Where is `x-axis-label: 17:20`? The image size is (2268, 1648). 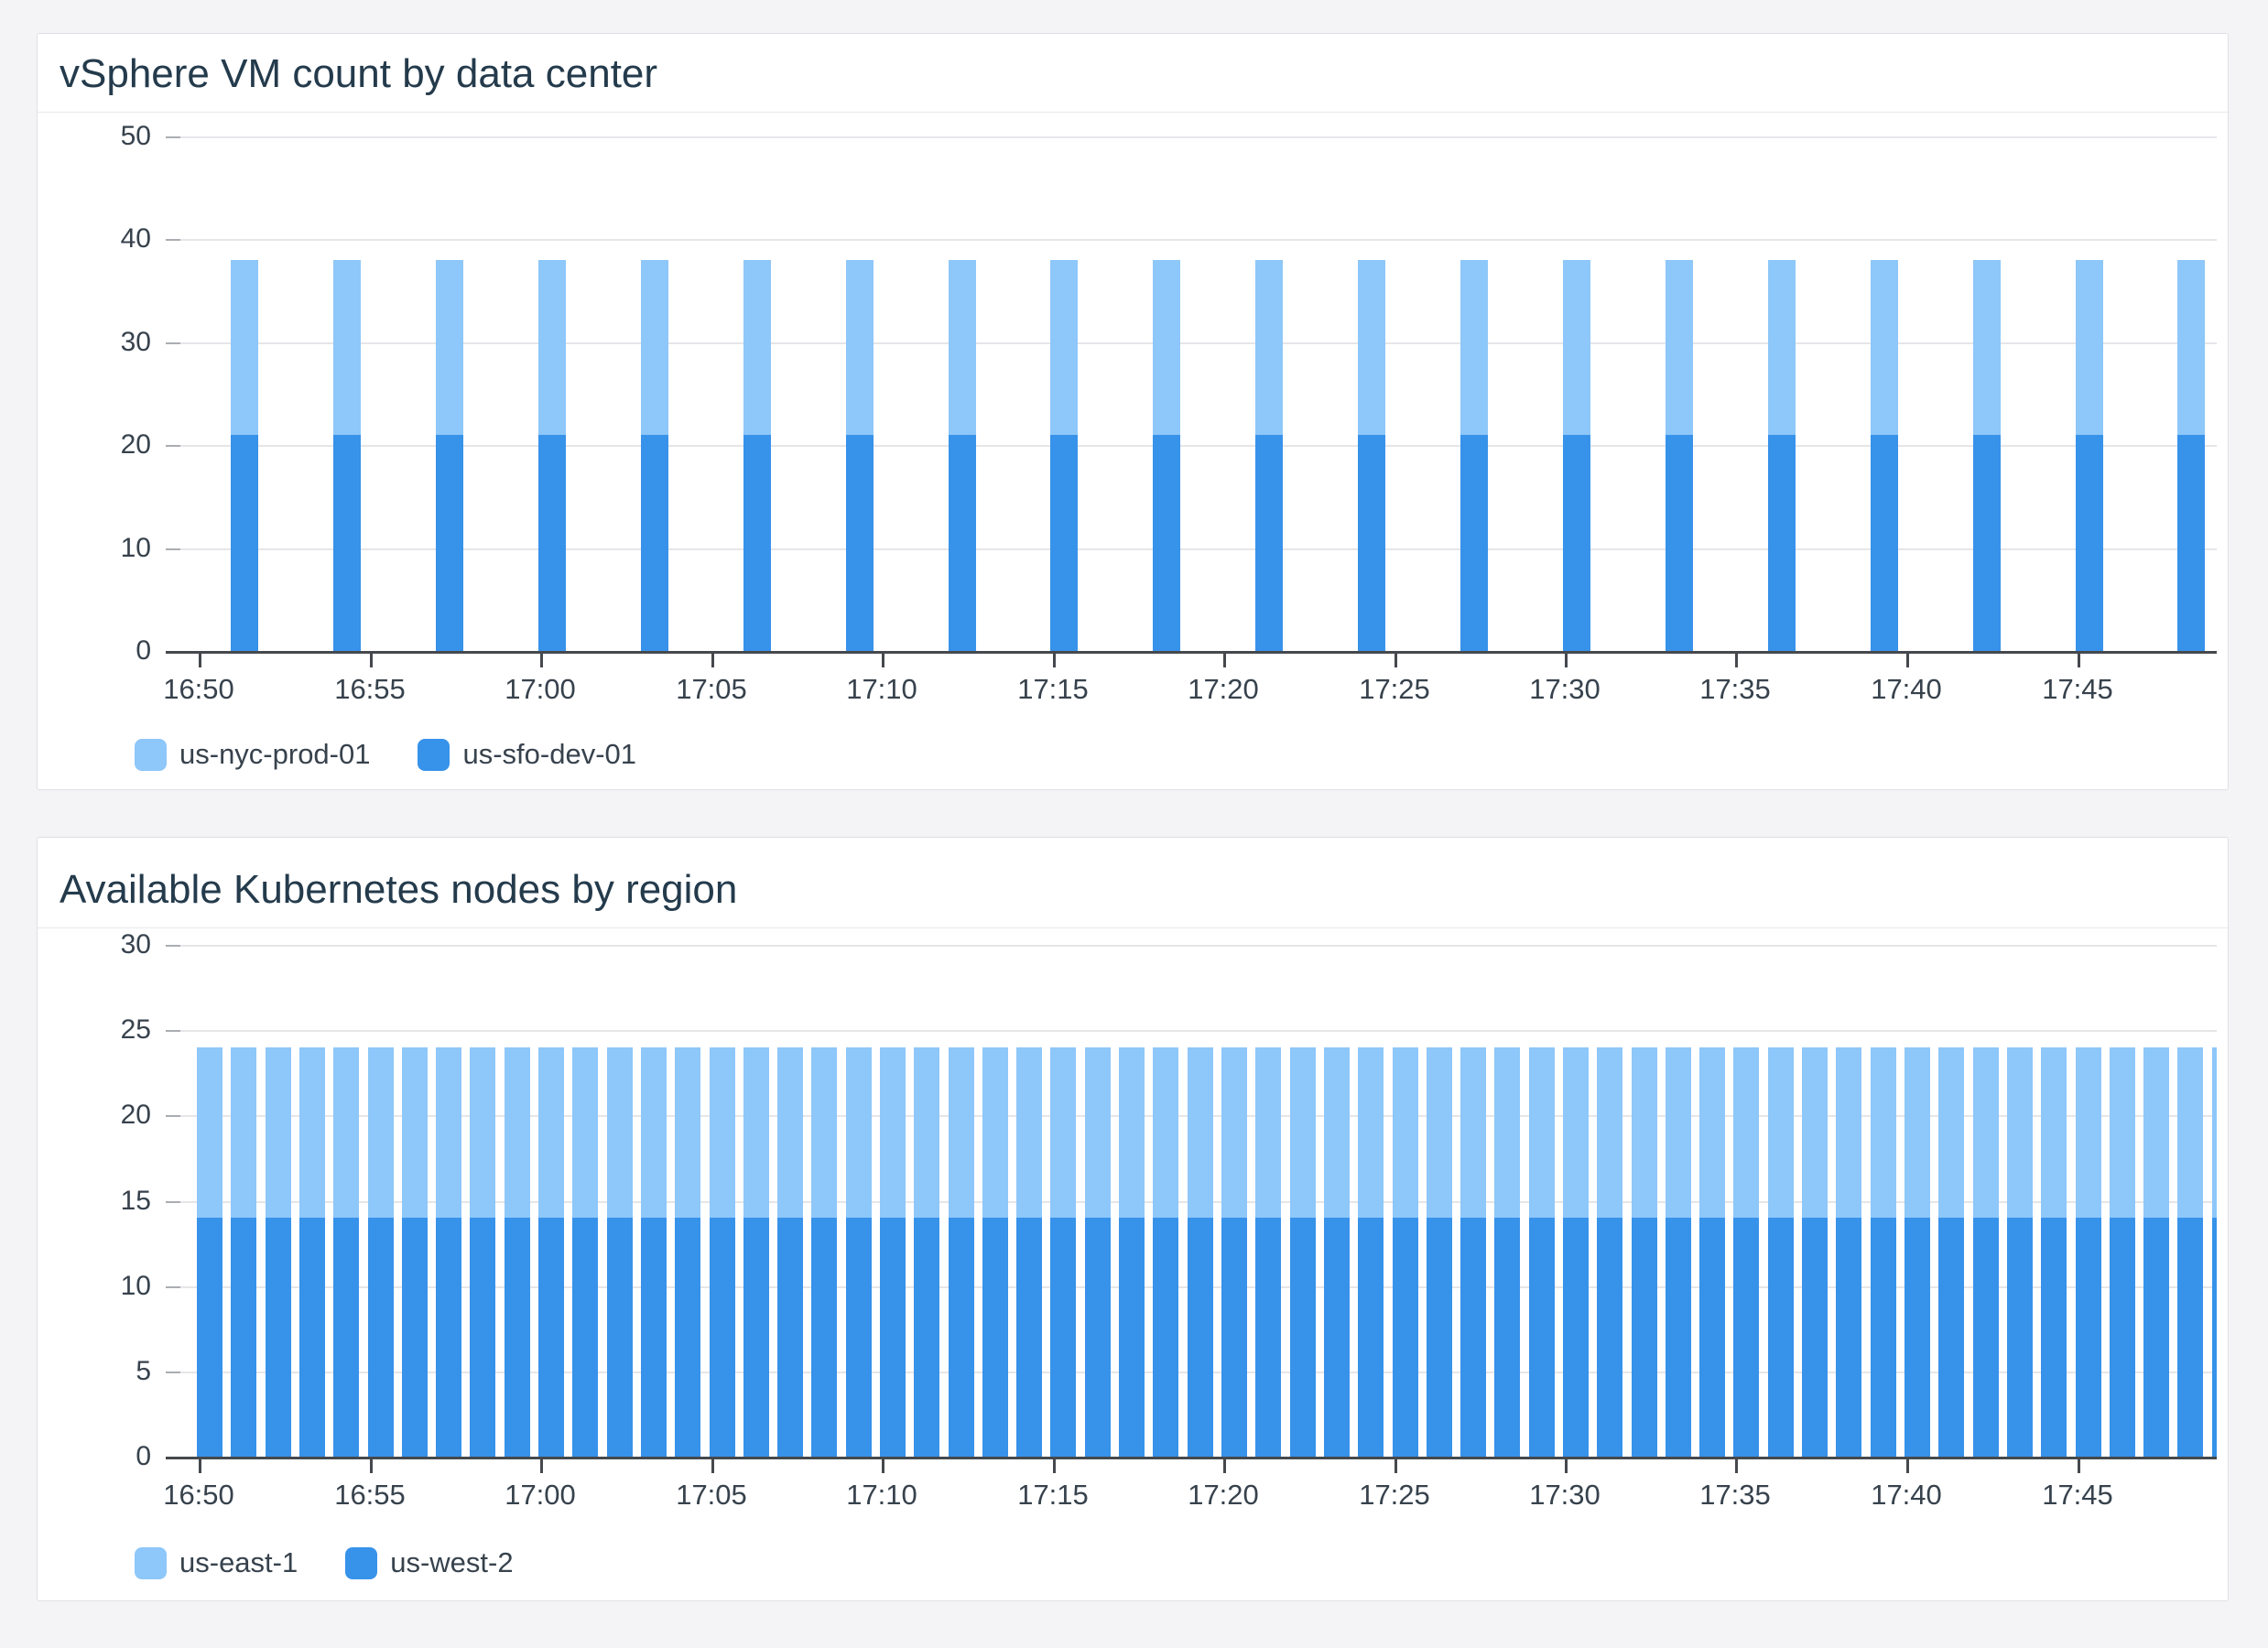
x-axis-label: 17:20 is located at coordinates (1224, 1495).